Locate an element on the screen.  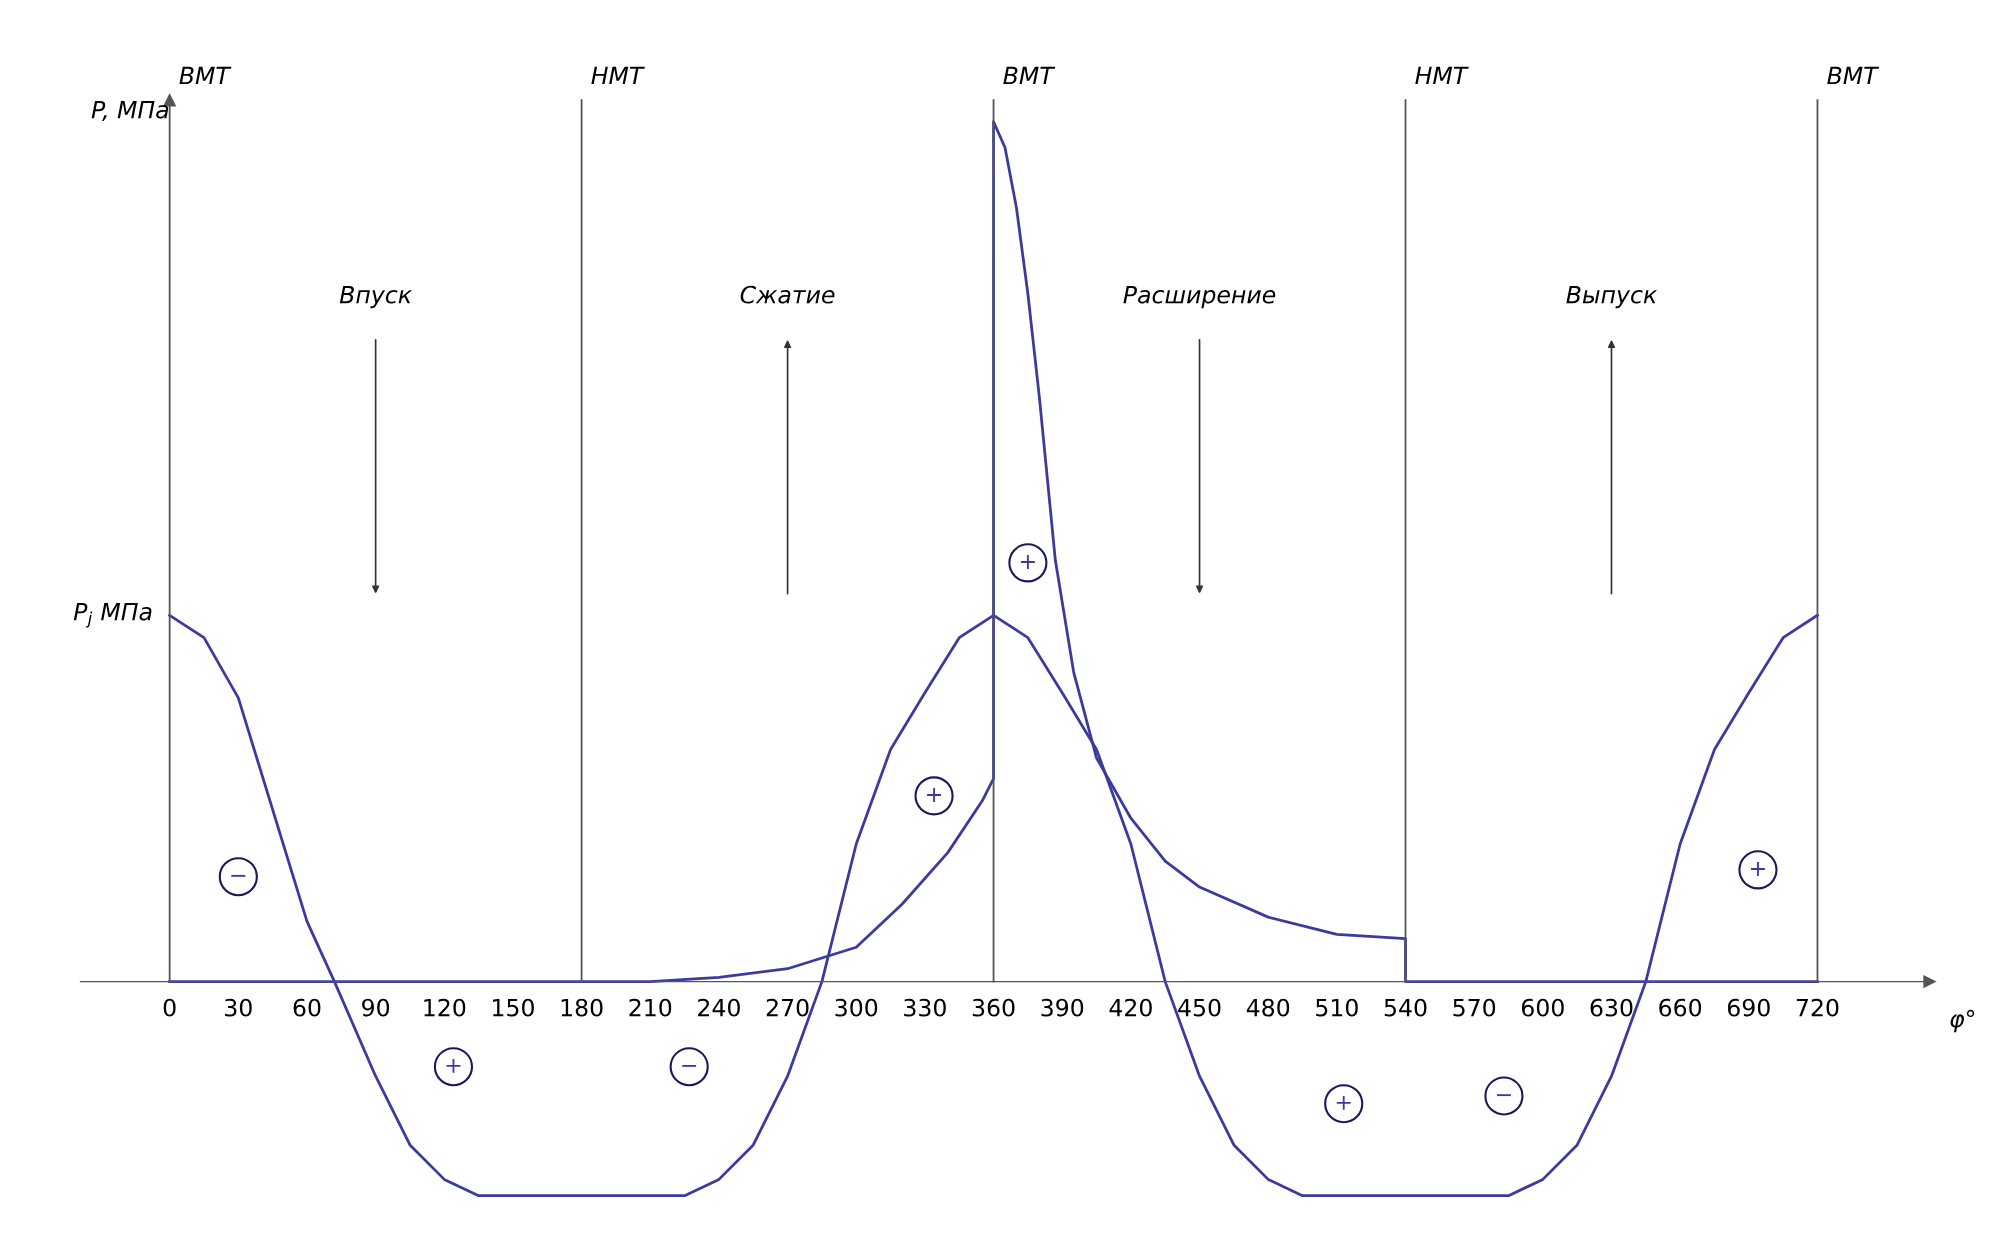
annotation: Впуск is located at coordinates (375, 297).